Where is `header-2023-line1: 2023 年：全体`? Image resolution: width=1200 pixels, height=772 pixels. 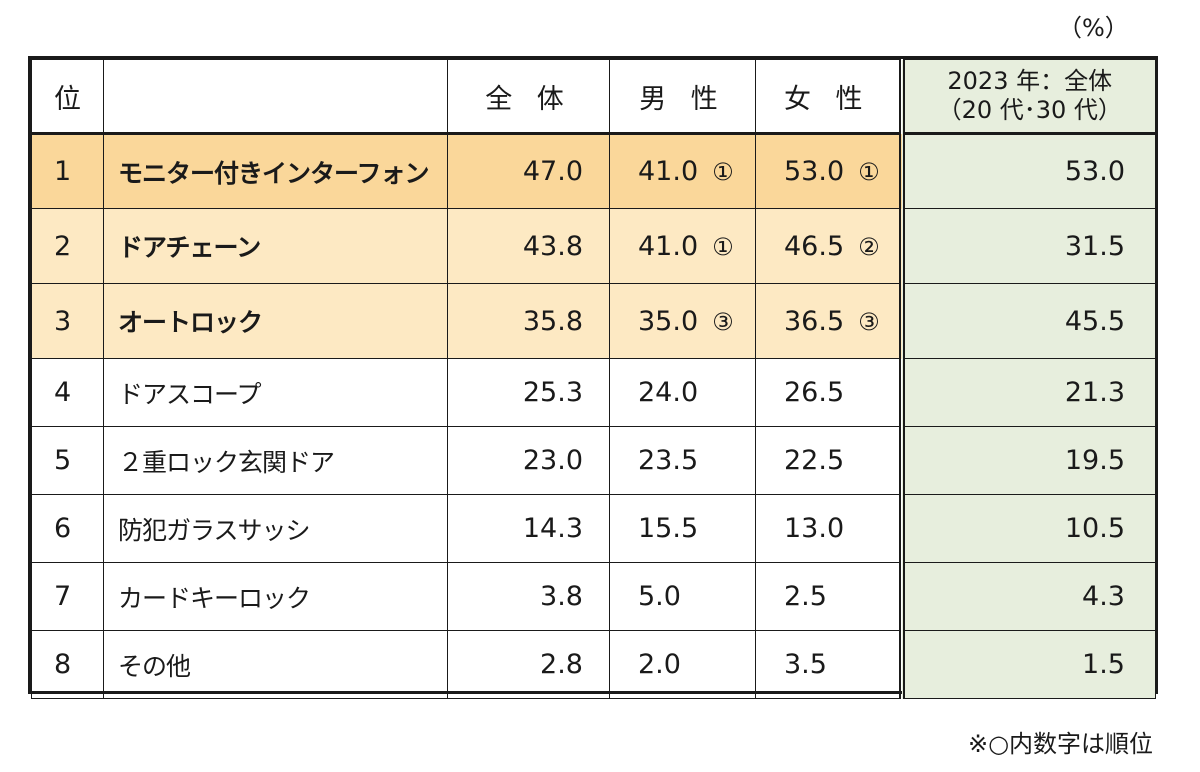
header-2023-line1: 2023 年：全体 is located at coordinates (1030, 81).